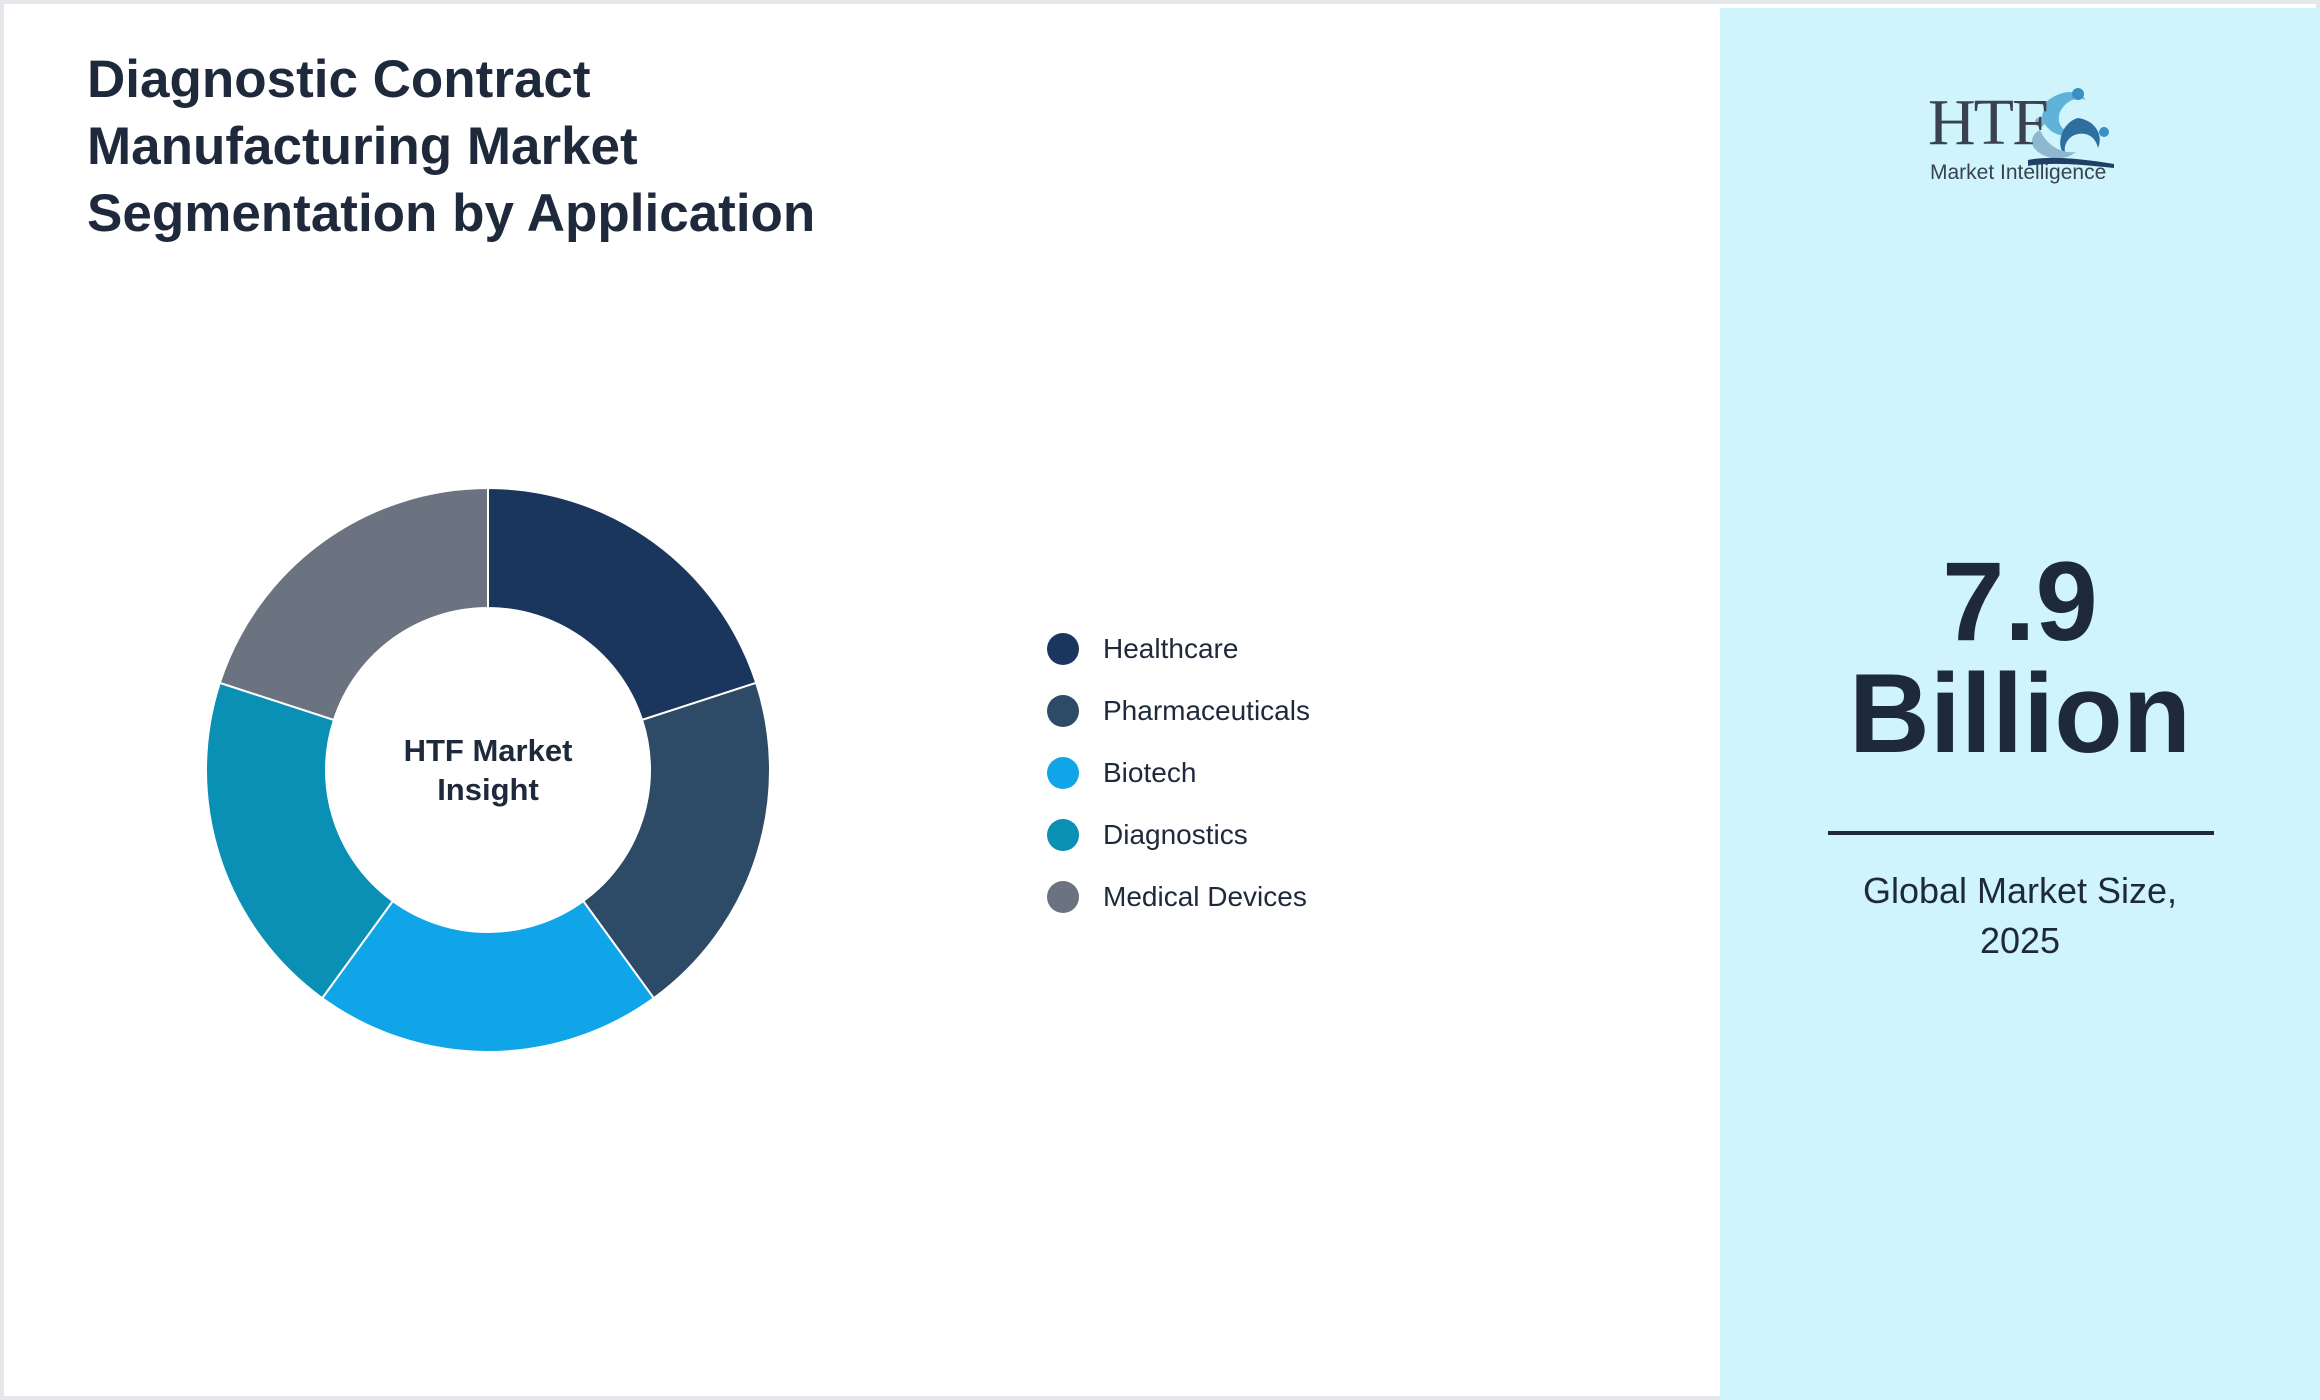  Describe the element at coordinates (300, 840) in the screenshot. I see `donut-slice-diagnostics` at that location.